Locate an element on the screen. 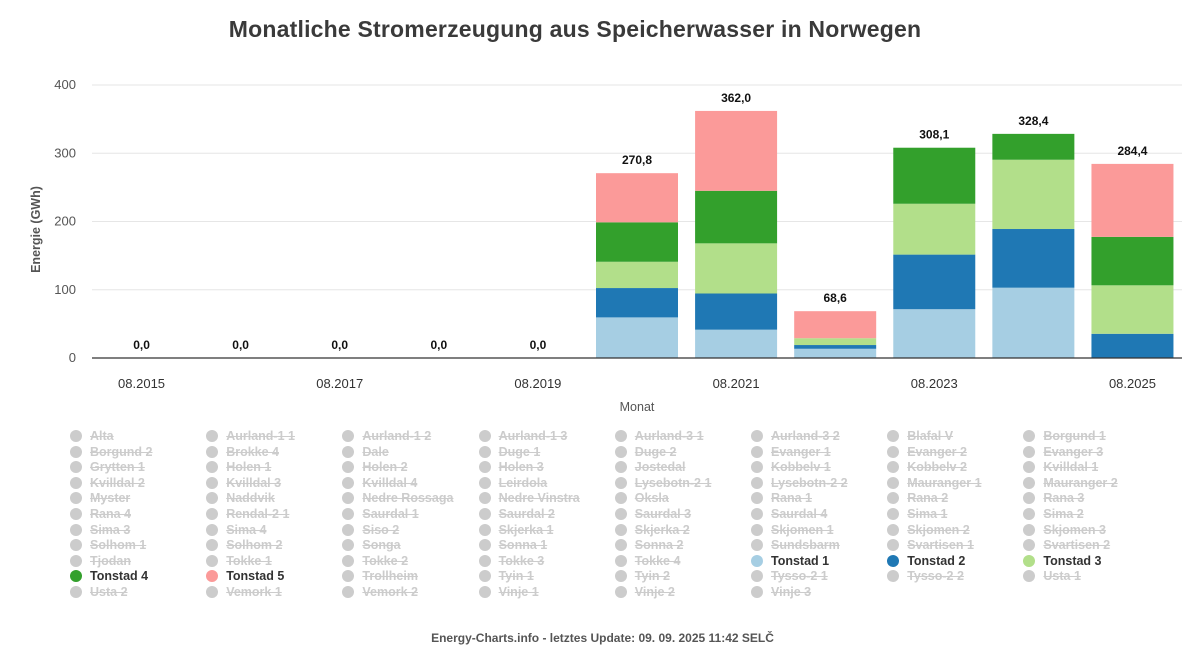 The image size is (1200, 656). legend-item: Skjomen 2 is located at coordinates (928, 530).